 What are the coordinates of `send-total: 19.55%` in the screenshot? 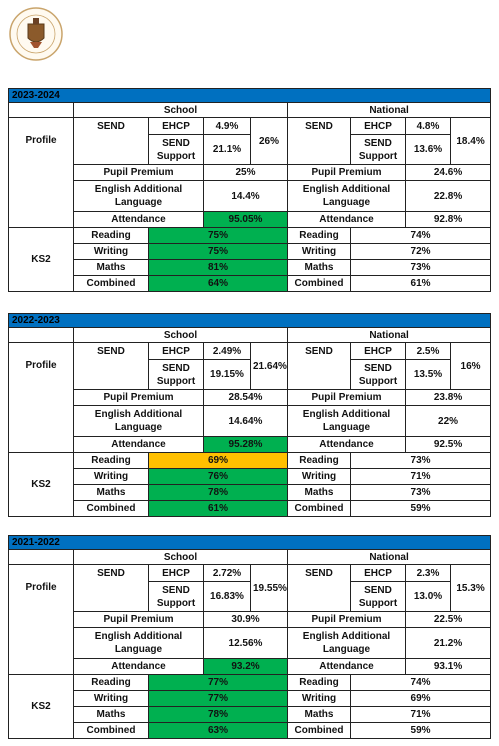 It's located at (269, 588).